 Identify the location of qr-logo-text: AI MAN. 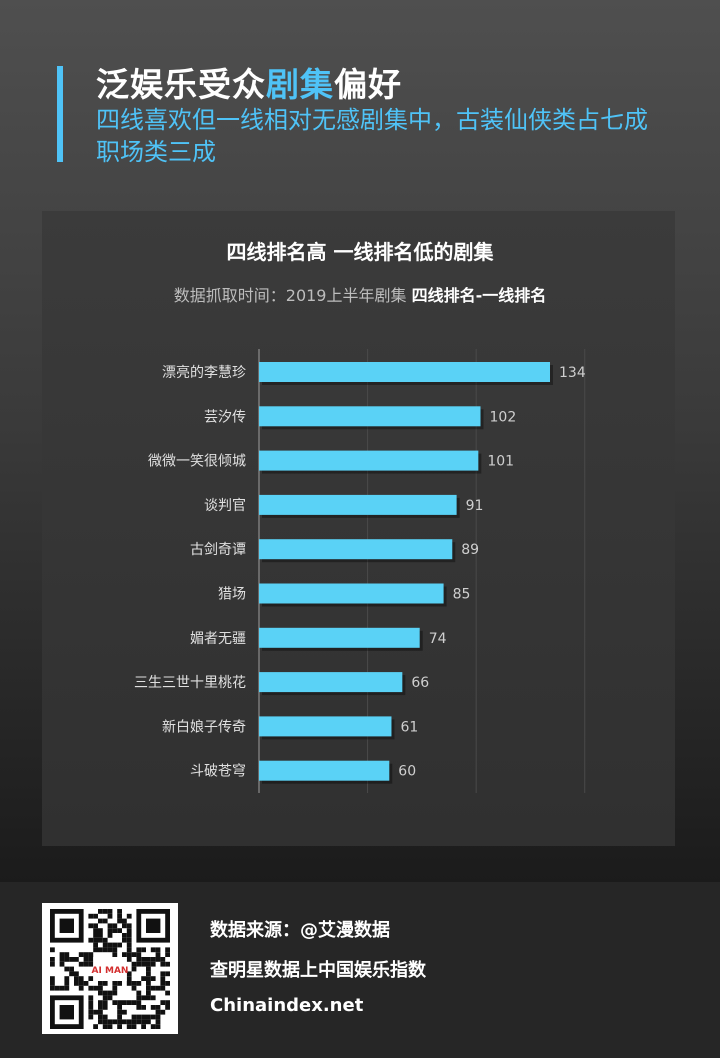
(110, 971).